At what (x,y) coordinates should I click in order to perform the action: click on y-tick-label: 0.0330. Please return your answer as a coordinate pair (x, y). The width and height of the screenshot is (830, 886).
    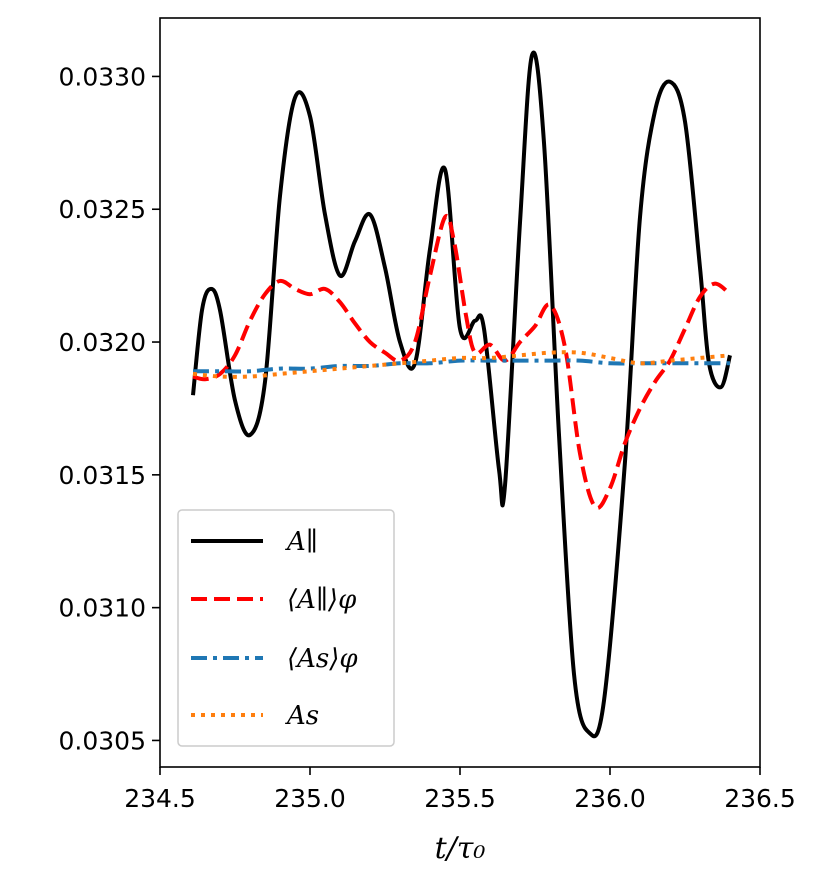
    Looking at the image, I should click on (102, 76).